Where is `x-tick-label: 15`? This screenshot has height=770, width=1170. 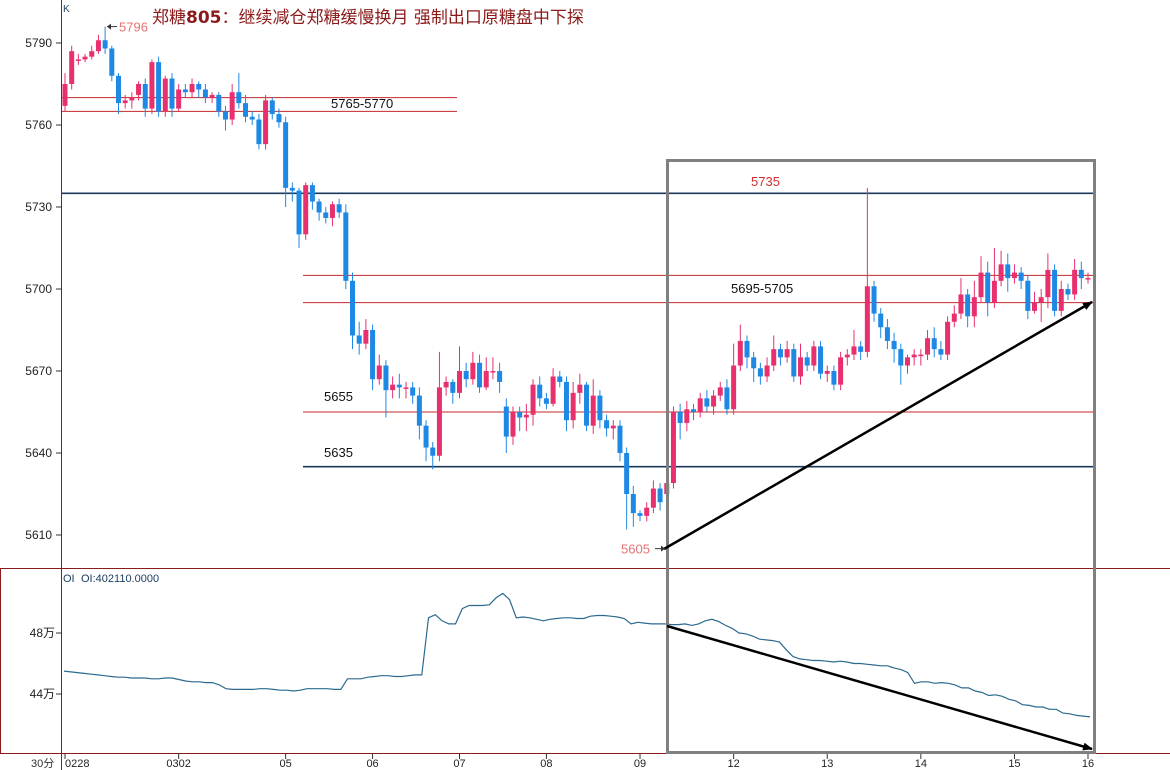
x-tick-label: 15 is located at coordinates (1014, 764).